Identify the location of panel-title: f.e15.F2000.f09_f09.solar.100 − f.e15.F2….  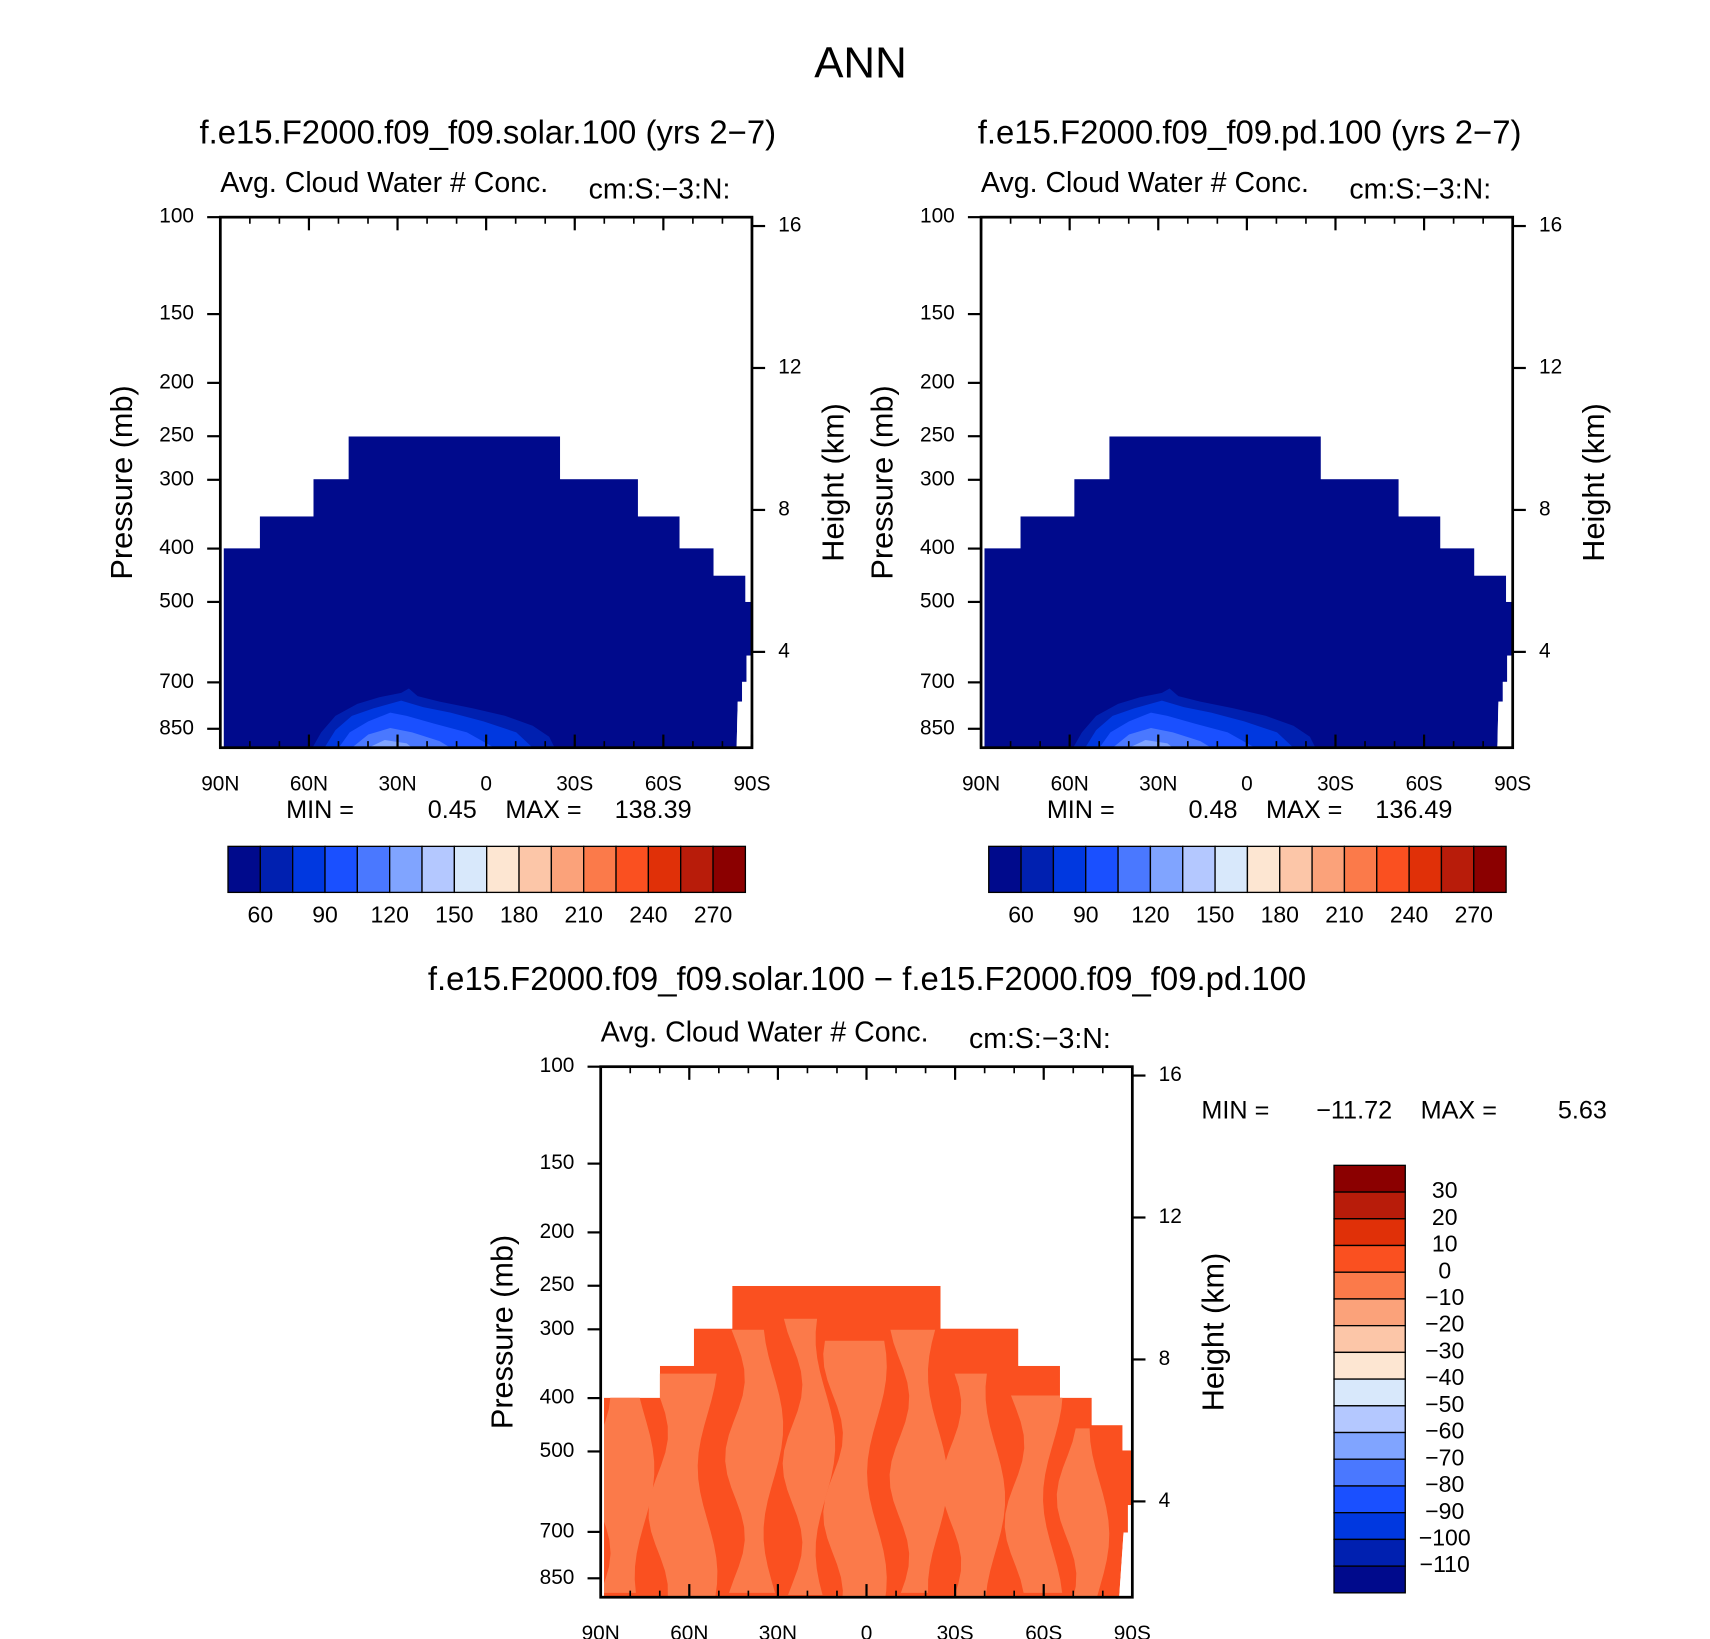
(867, 978).